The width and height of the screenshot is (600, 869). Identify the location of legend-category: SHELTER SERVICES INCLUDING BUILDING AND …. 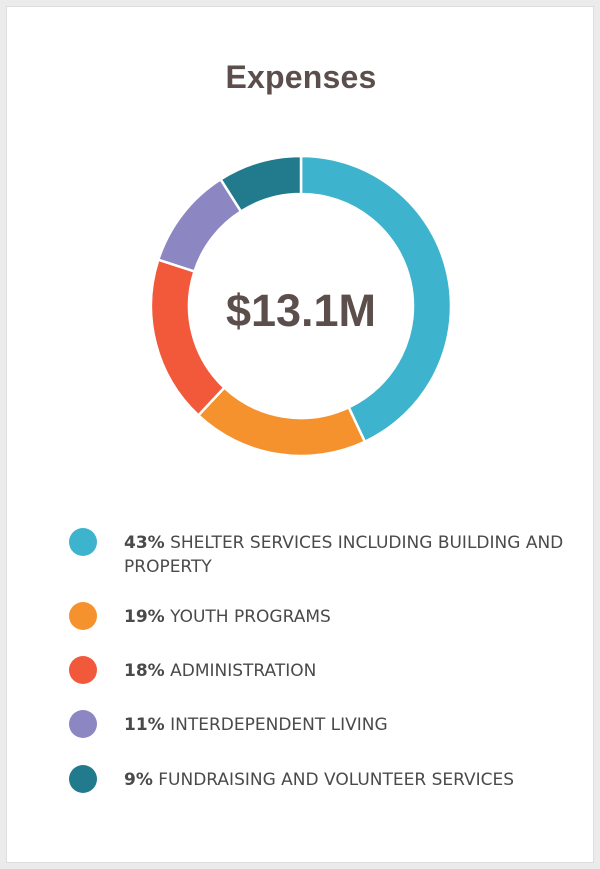
(344, 555).